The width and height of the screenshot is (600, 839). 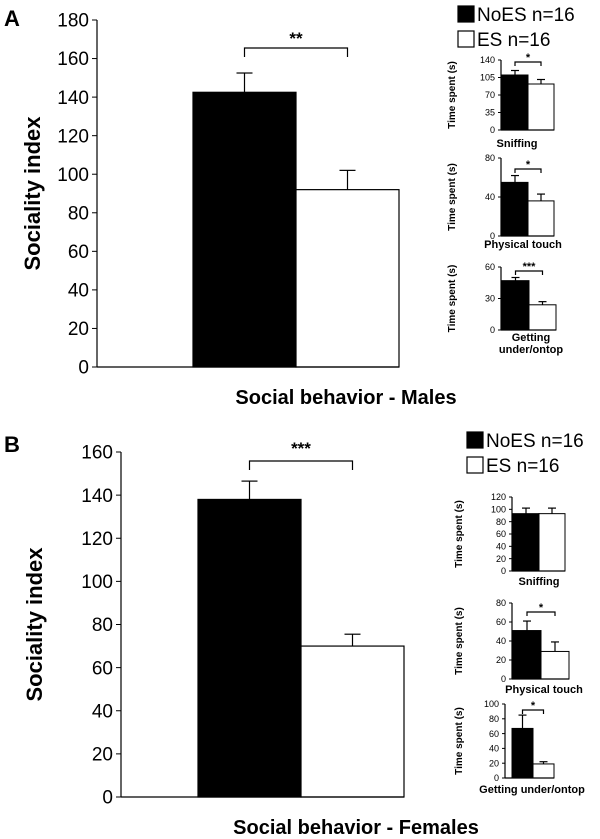 What do you see at coordinates (78, 252) in the screenshot?
I see `panel-a-main-y-tick-label: 60` at bounding box center [78, 252].